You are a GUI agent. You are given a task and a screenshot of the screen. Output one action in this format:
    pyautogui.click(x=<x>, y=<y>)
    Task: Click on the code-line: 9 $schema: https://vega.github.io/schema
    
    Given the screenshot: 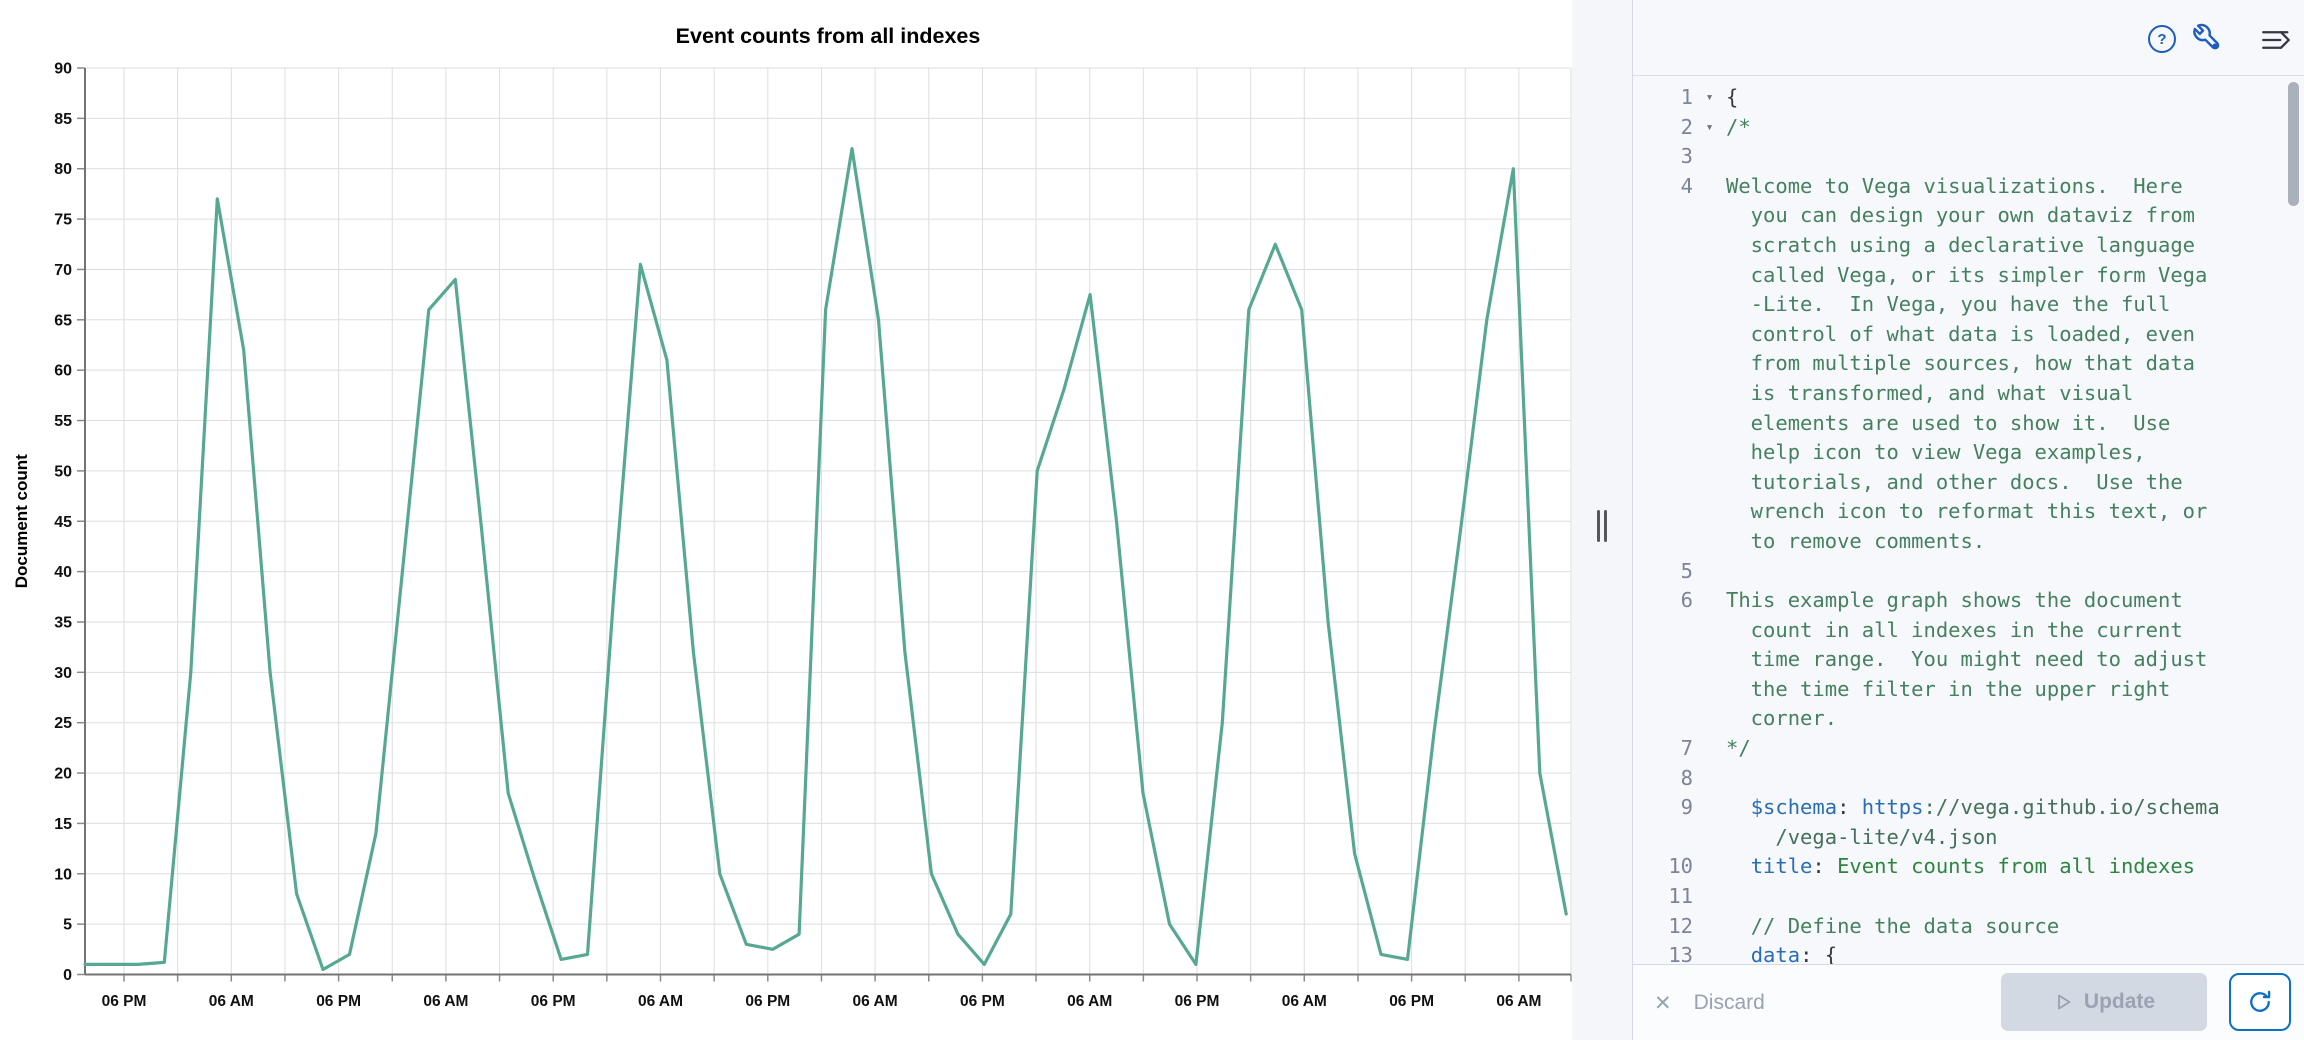 What is the action you would take?
    pyautogui.click(x=1968, y=808)
    